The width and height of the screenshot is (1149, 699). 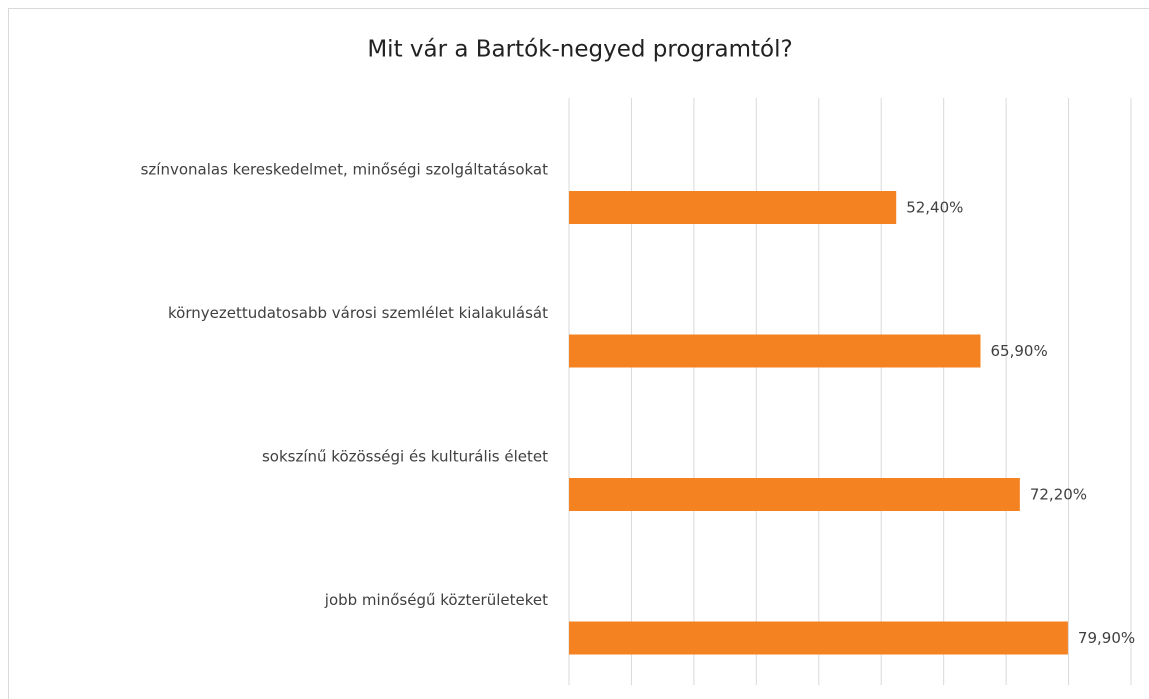 What do you see at coordinates (1019, 351) in the screenshot?
I see `data-label: 65,90%` at bounding box center [1019, 351].